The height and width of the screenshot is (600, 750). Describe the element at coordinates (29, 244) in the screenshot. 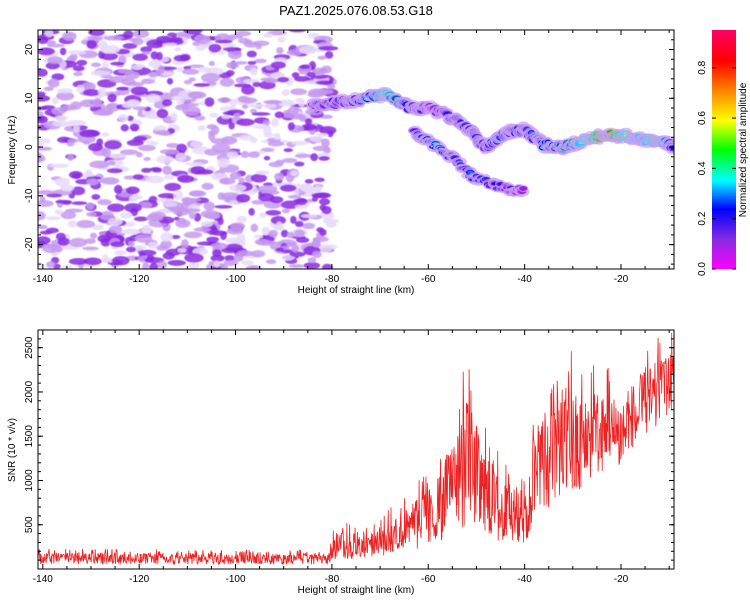

I see `top-y-tick-label: -20` at that location.